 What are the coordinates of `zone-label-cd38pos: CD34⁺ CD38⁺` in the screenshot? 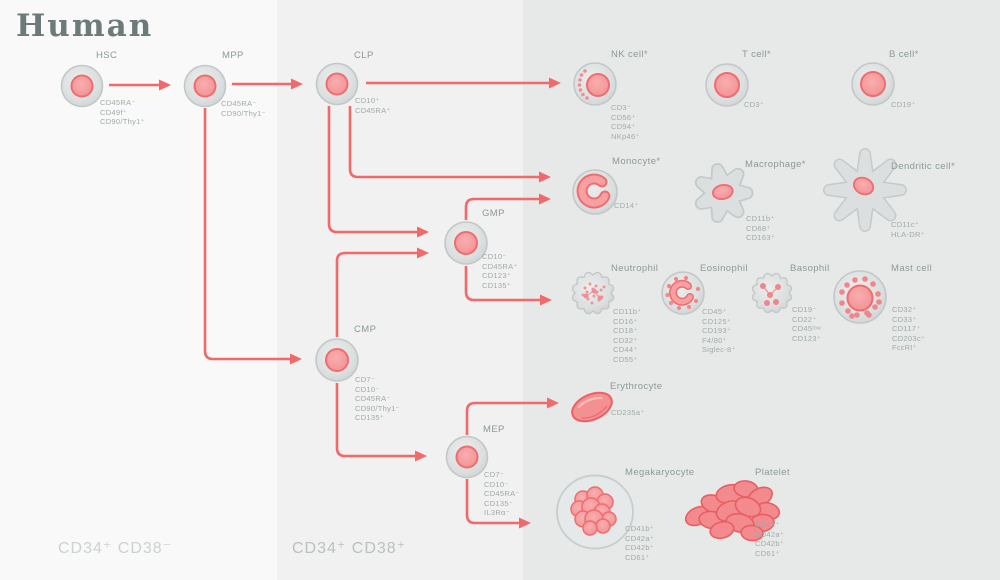 It's located at (349, 548).